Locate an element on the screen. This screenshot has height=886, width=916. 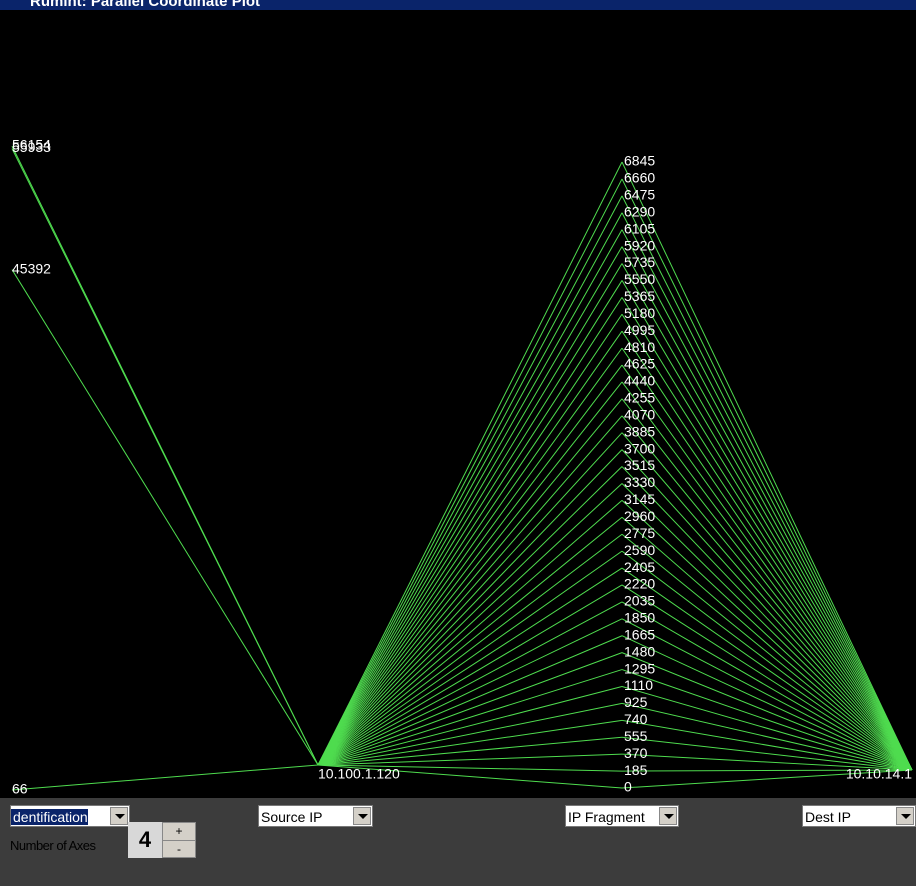
axis-value: 3515 is located at coordinates (639, 465).